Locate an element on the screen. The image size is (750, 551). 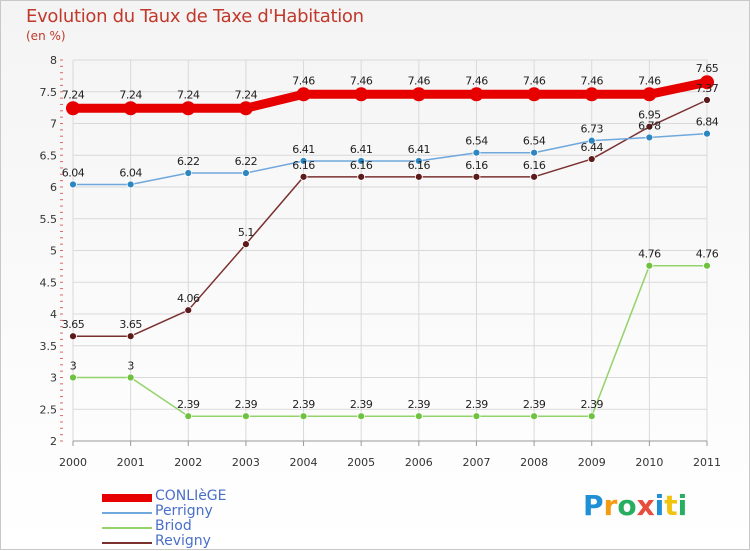
x-tick-label: 2005 is located at coordinates (361, 462).